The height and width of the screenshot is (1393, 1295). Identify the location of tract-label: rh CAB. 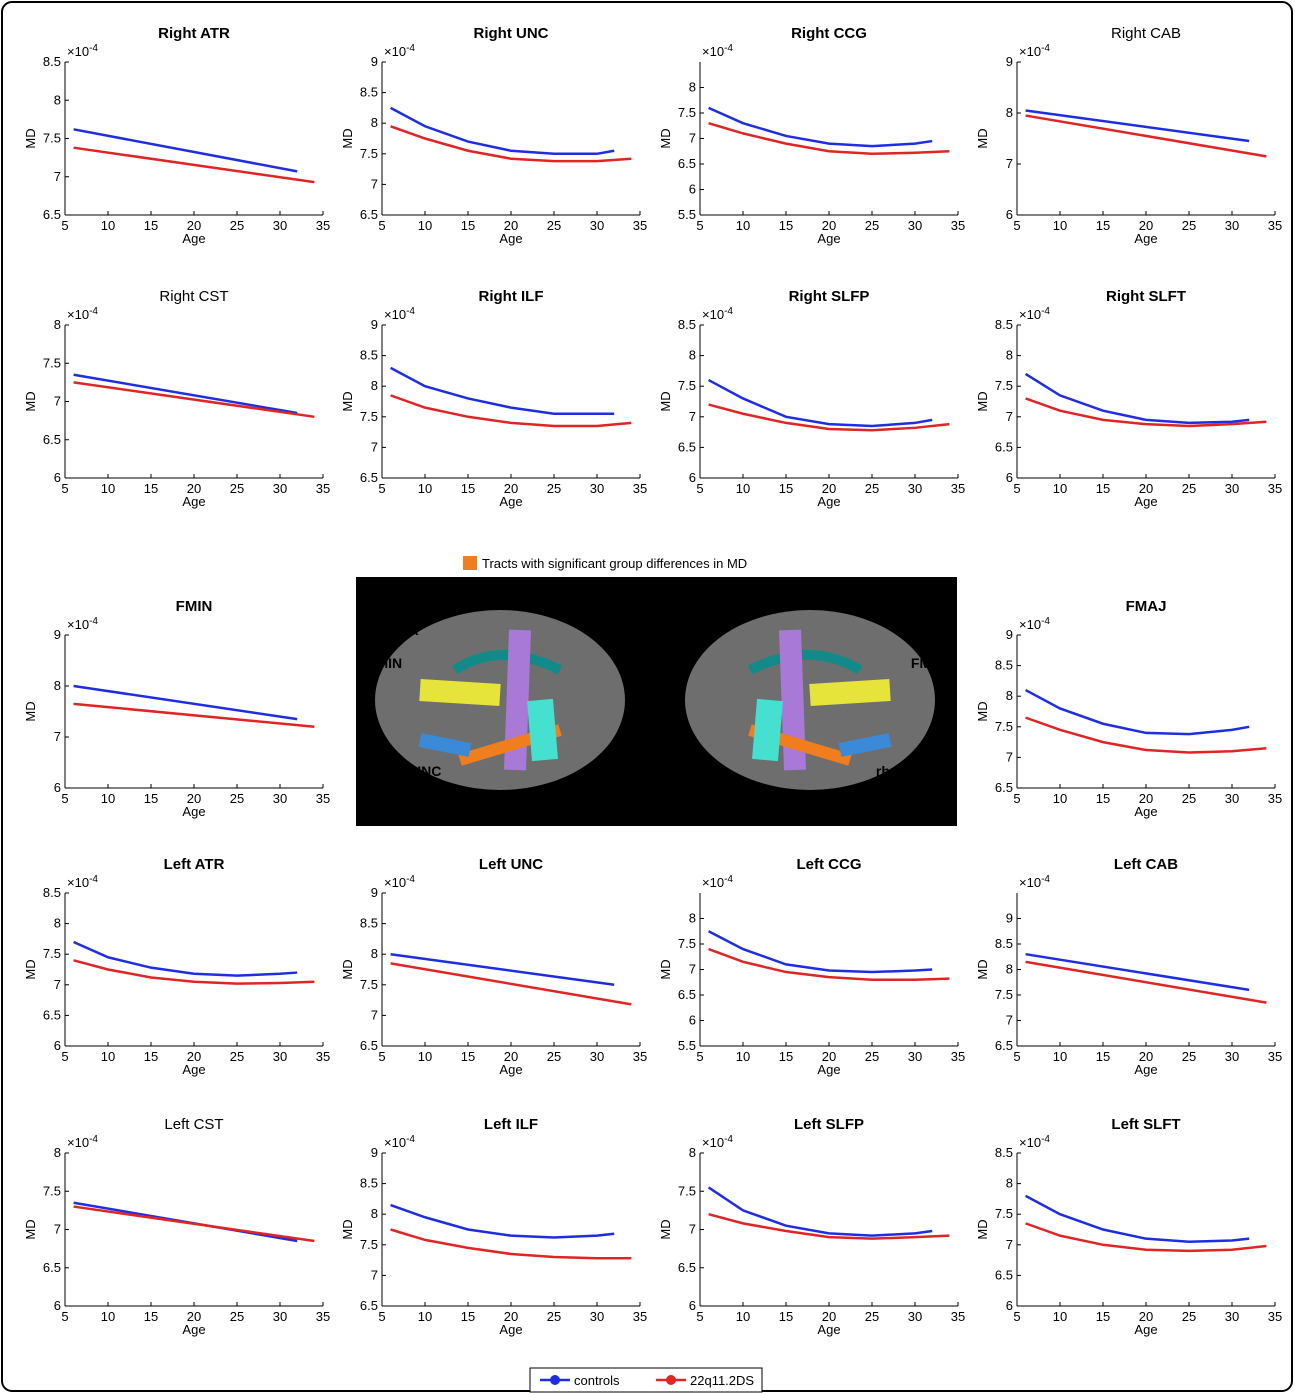
(685, 802).